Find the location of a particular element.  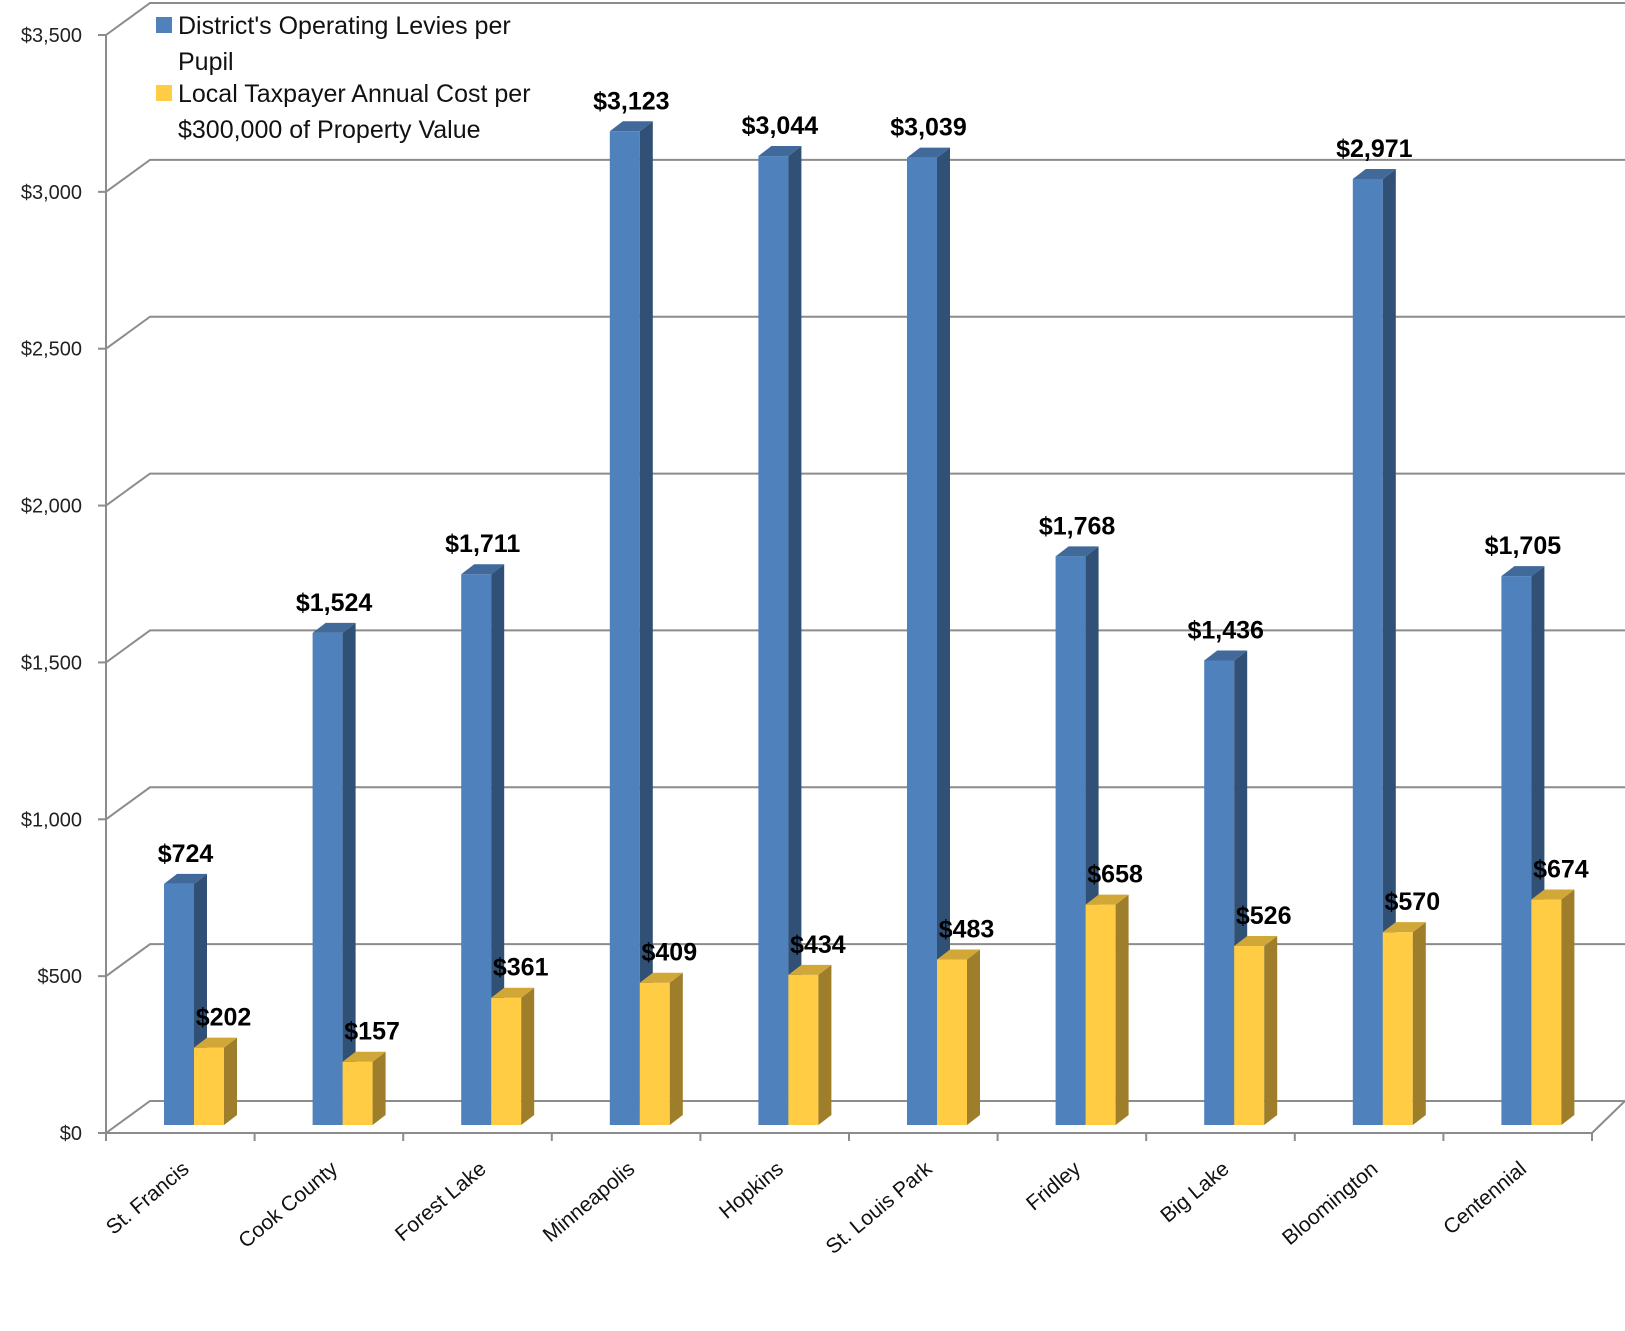

x-tick-label: St. Francis is located at coordinates (148, 1198).